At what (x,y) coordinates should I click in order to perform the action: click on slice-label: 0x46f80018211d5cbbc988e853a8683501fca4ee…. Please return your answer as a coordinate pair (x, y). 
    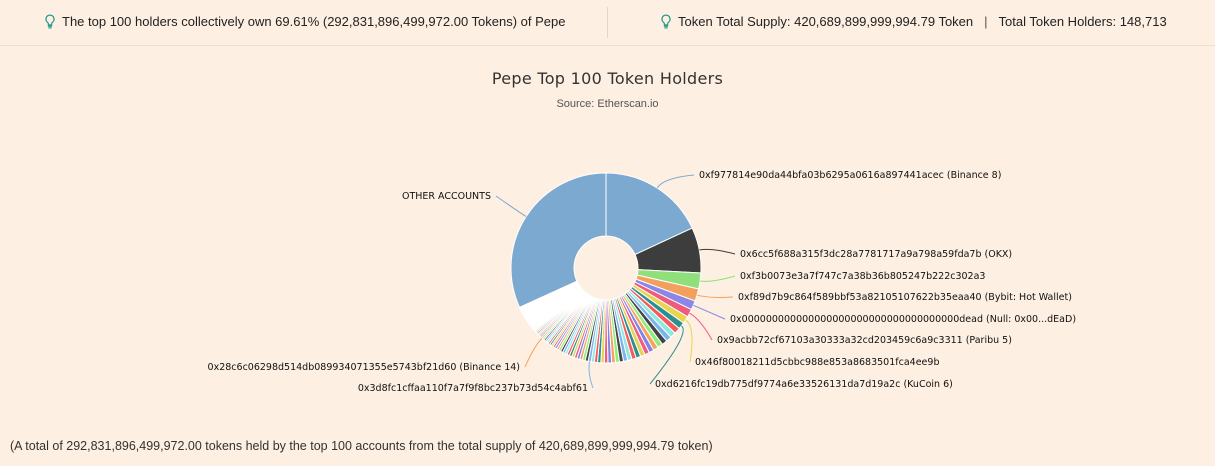
    Looking at the image, I should click on (817, 362).